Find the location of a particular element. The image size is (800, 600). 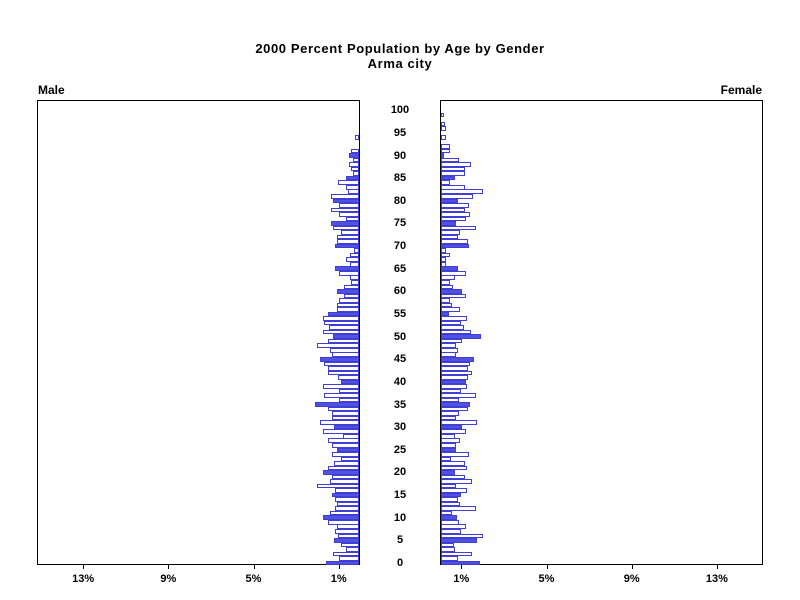

age-tick-label-10: 10 is located at coordinates (400, 517).